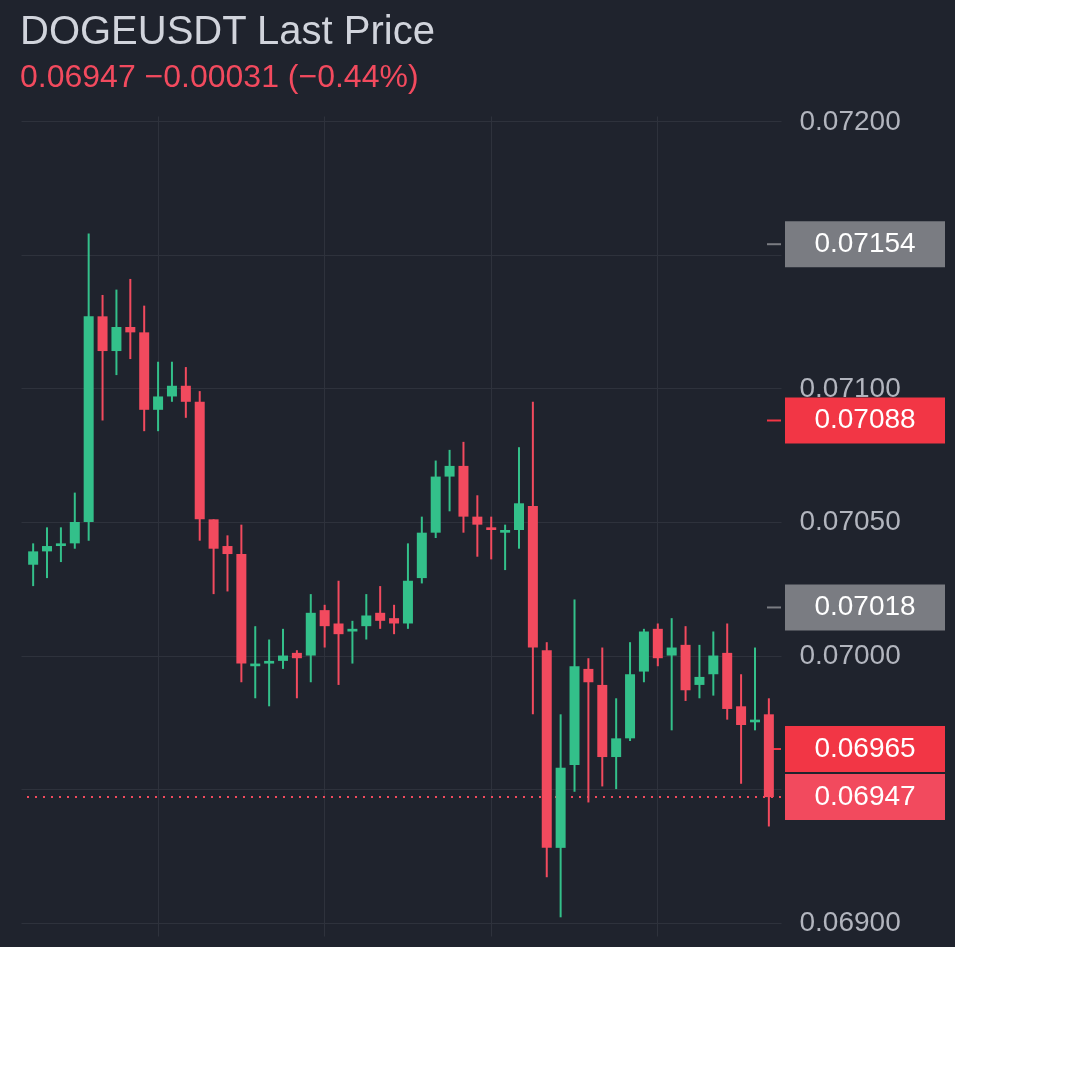  Describe the element at coordinates (865, 606) in the screenshot. I see `ref-line-label: 0.07018` at that location.